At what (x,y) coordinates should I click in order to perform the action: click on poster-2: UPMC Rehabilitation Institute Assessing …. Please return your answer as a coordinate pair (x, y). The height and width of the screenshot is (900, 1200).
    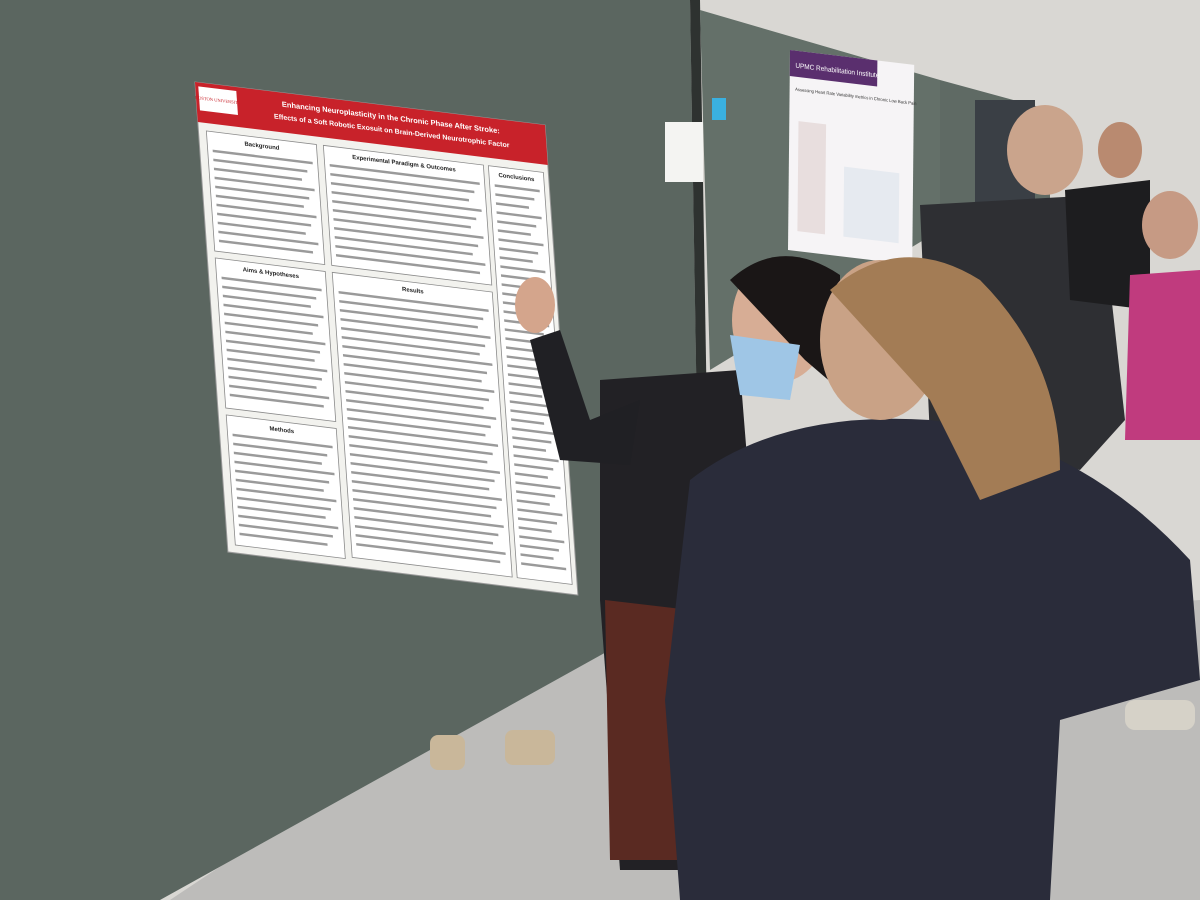
    Looking at the image, I should click on (852, 157).